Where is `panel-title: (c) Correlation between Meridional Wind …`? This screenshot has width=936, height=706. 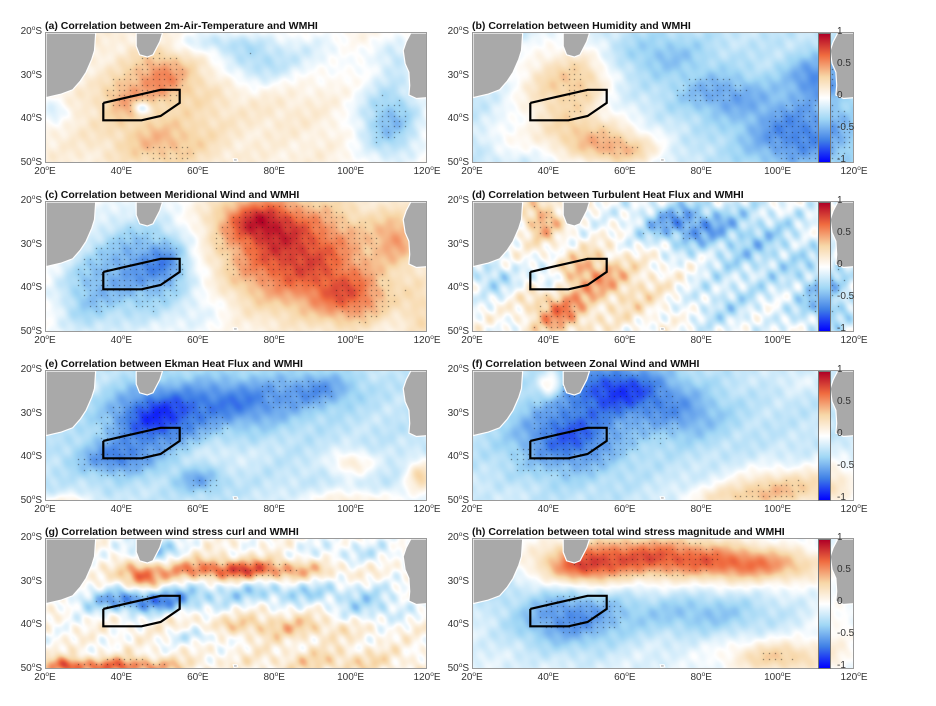 panel-title: (c) Correlation between Meridional Wind … is located at coordinates (172, 195).